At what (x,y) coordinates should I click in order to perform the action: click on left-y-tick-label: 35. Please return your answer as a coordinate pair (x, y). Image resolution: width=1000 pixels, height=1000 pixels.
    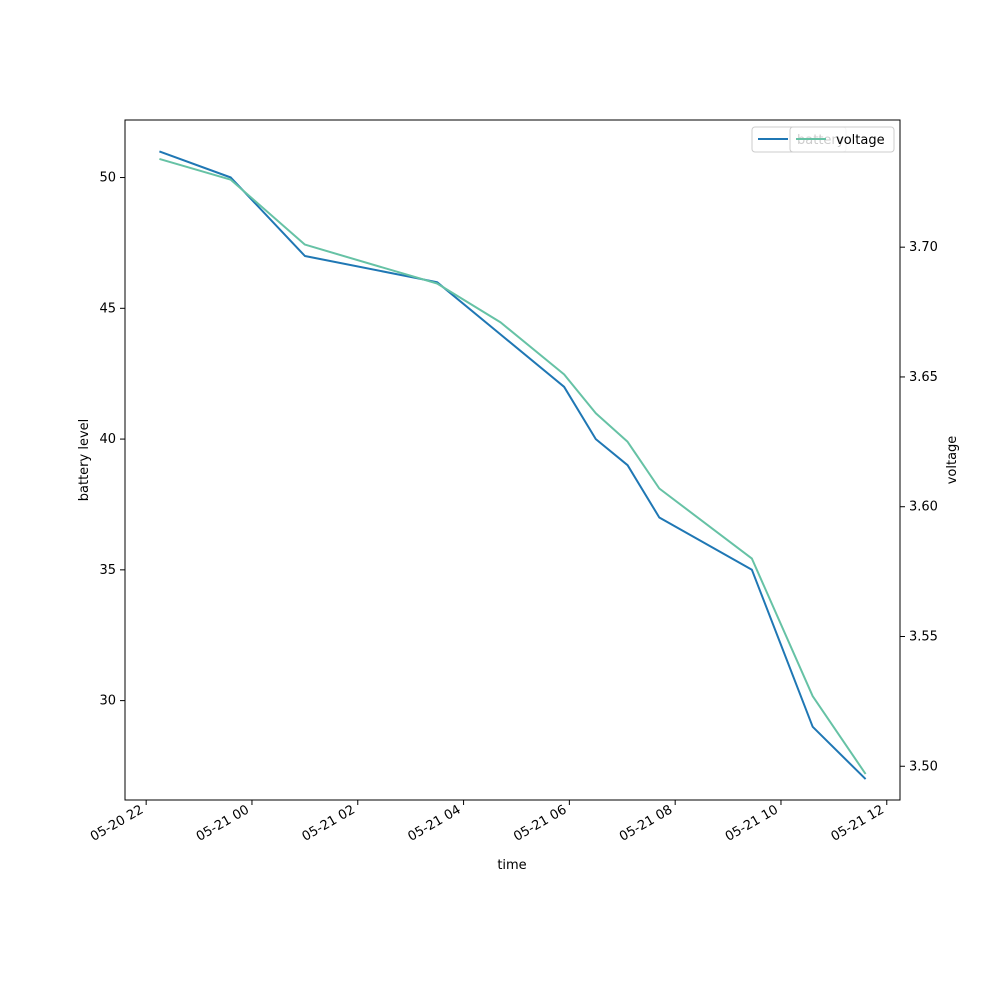
    Looking at the image, I should click on (107, 570).